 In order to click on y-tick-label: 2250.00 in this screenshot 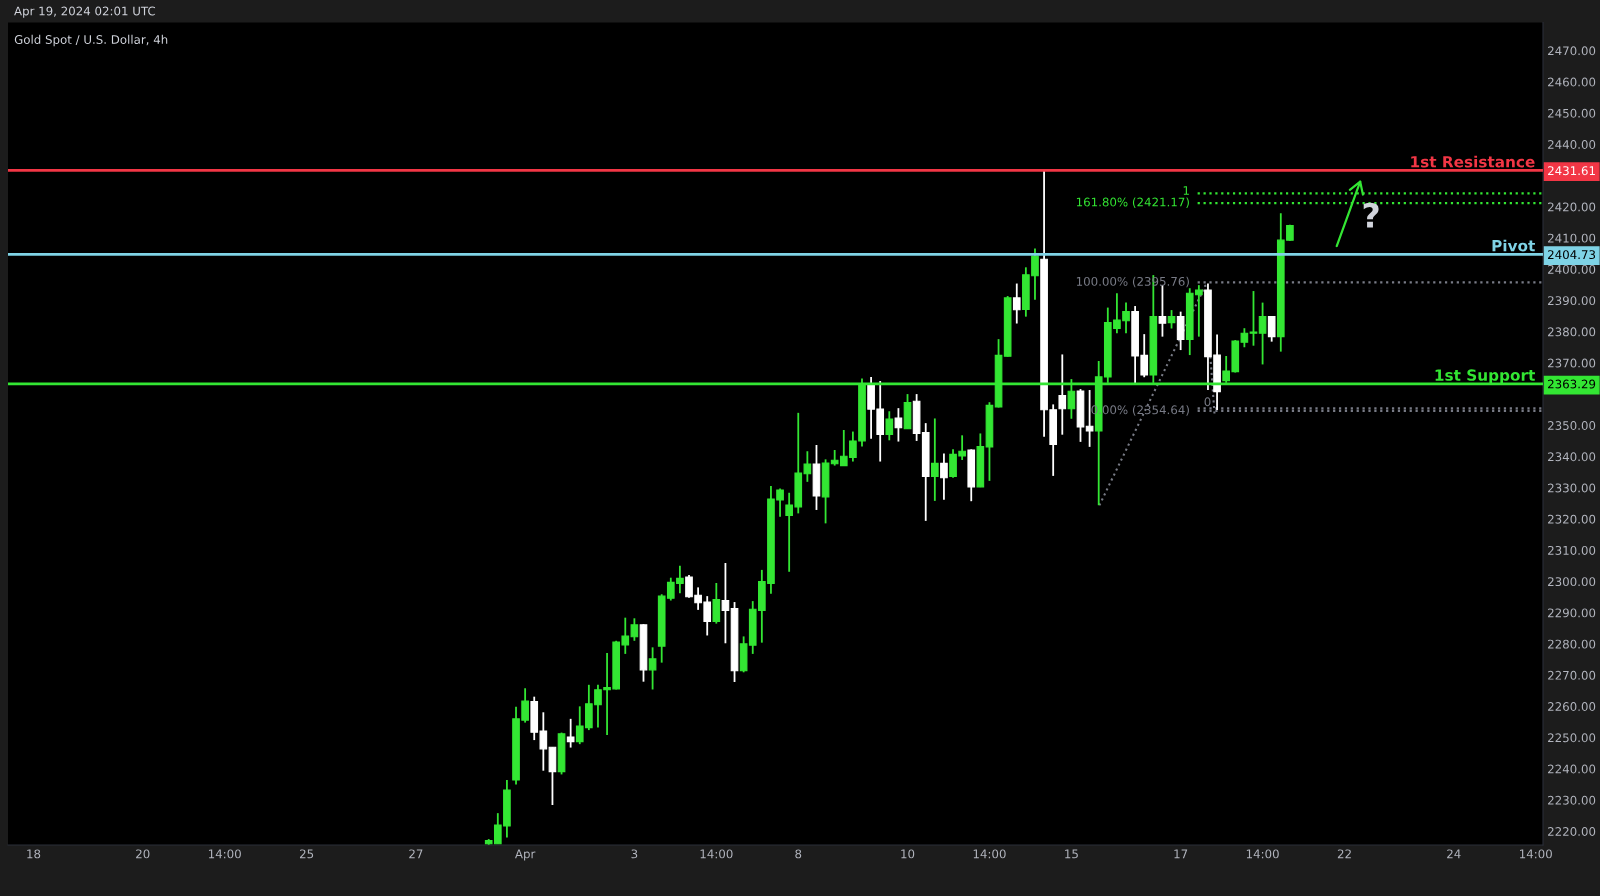, I will do `click(1572, 738)`.